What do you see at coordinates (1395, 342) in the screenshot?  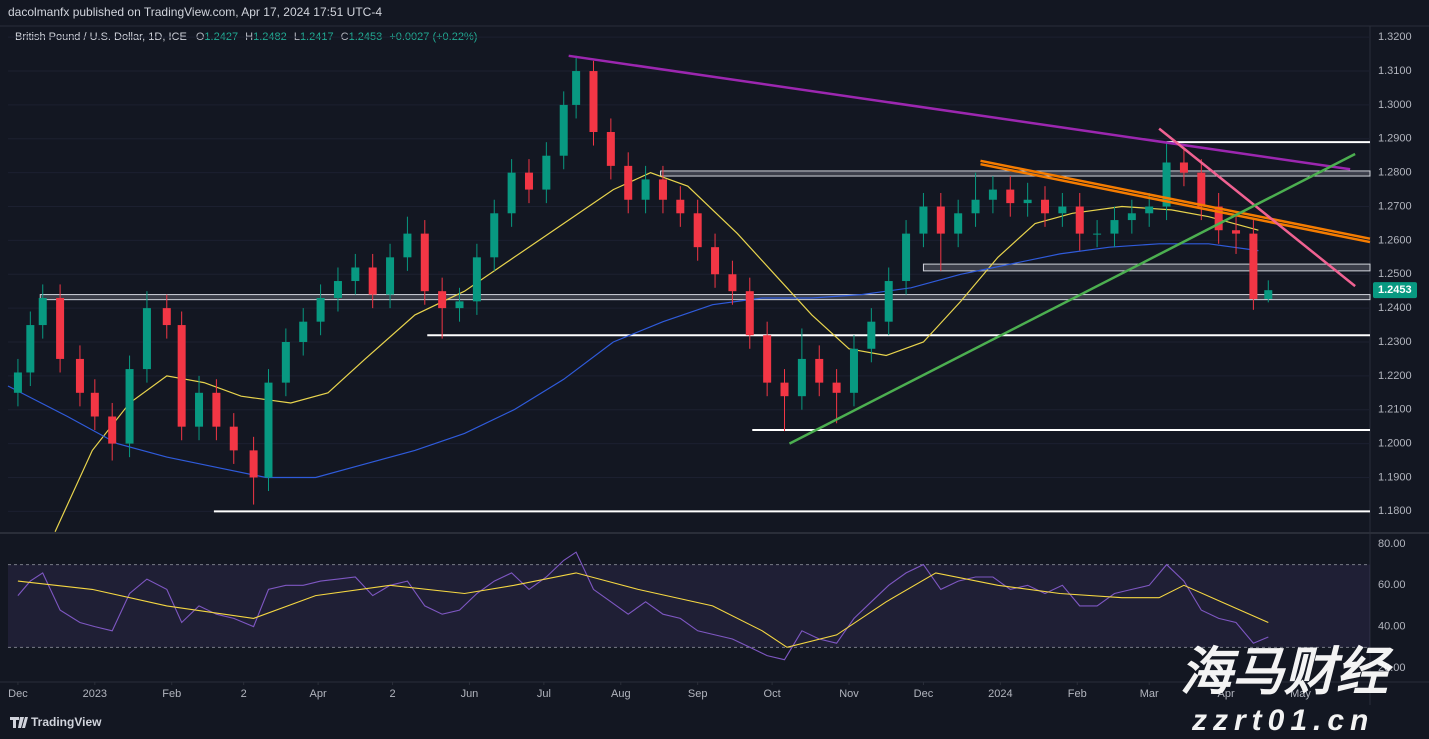 I see `y-tick-label: 1.2300` at bounding box center [1395, 342].